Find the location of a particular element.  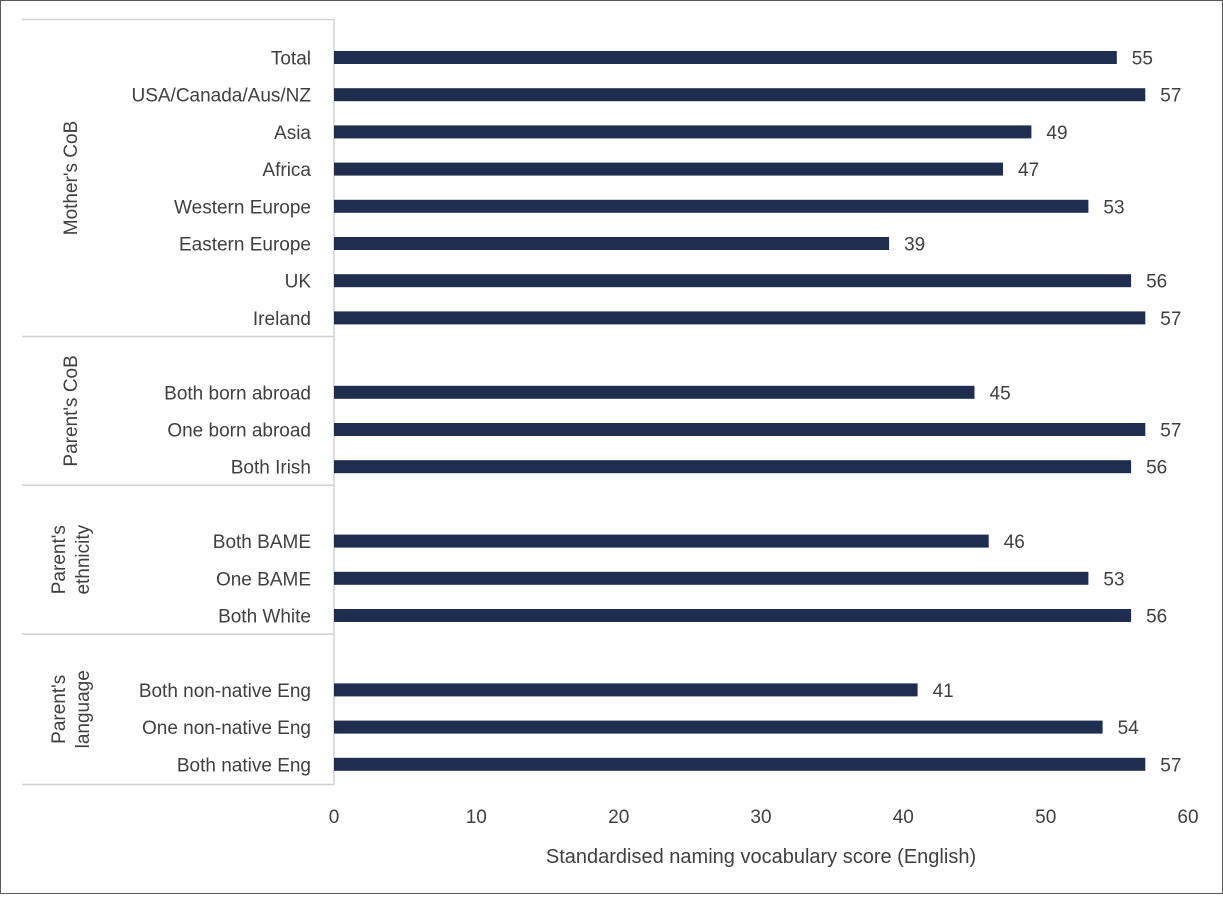

category-label: Both born abroad is located at coordinates (237, 393).